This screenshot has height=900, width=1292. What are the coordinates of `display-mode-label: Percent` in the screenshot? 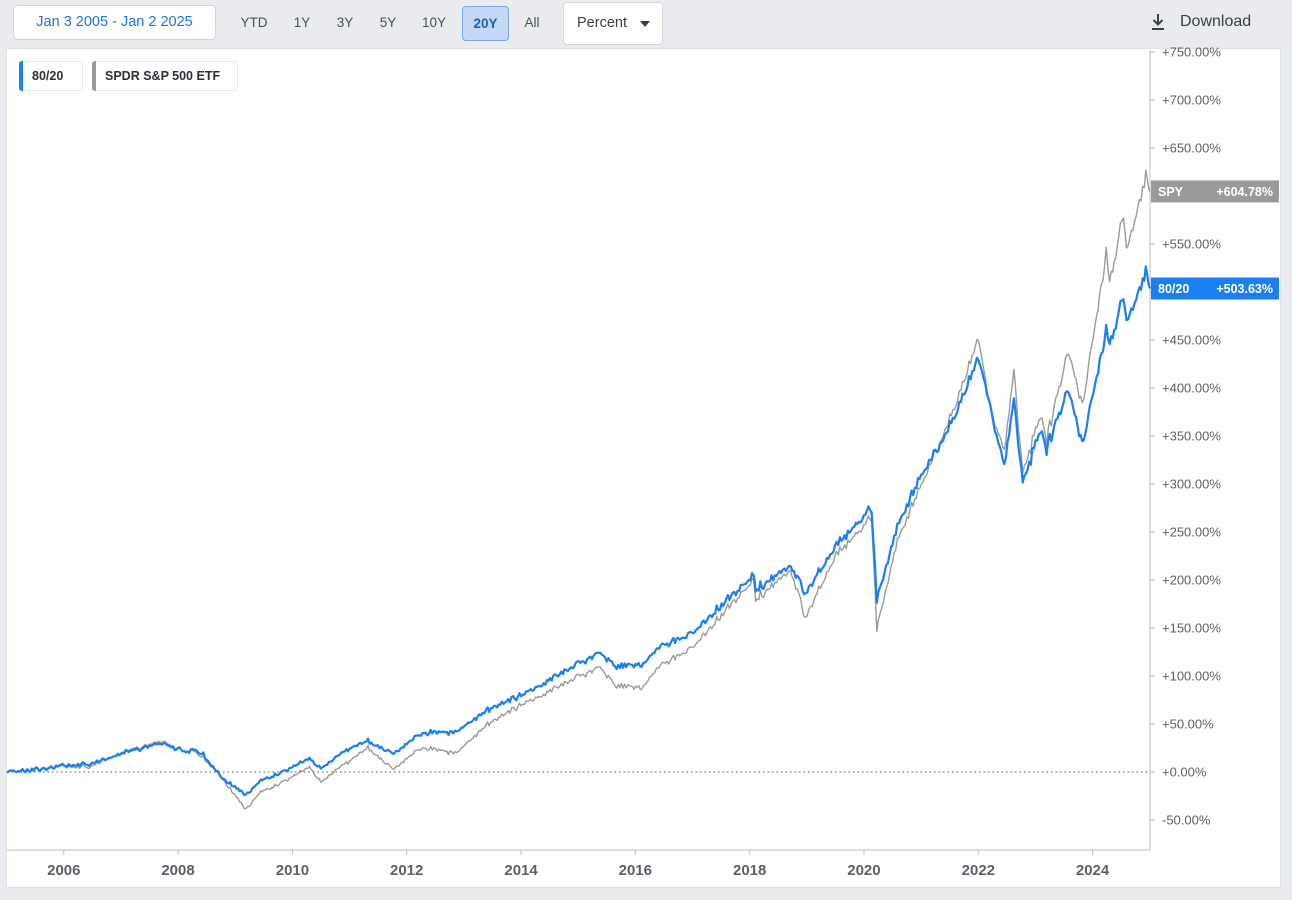 It's located at (602, 23).